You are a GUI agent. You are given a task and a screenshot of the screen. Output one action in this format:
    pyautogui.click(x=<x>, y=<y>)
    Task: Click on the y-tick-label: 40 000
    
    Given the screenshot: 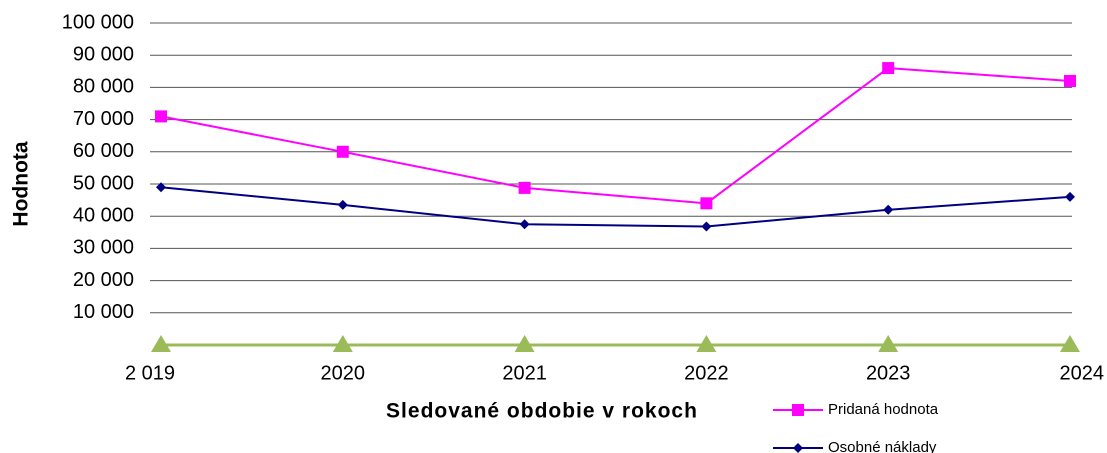 What is the action you would take?
    pyautogui.click(x=103, y=215)
    